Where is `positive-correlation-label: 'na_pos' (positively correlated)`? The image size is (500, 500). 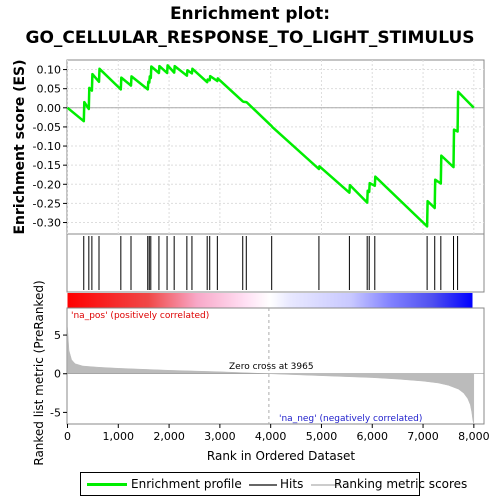
positive-correlation-label: 'na_pos' (positively correlated) is located at coordinates (140, 316).